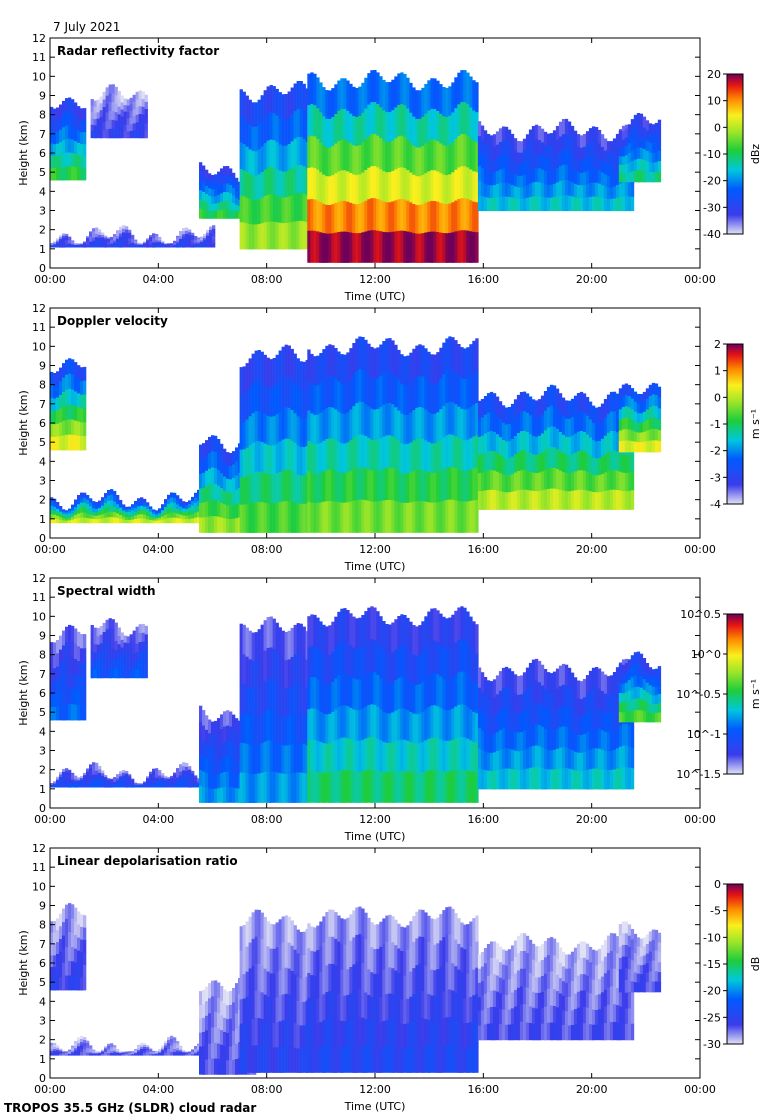 The height and width of the screenshot is (1120, 780). What do you see at coordinates (715, 477) in the screenshot?
I see `colorbar-tick-label: -3` at bounding box center [715, 477].